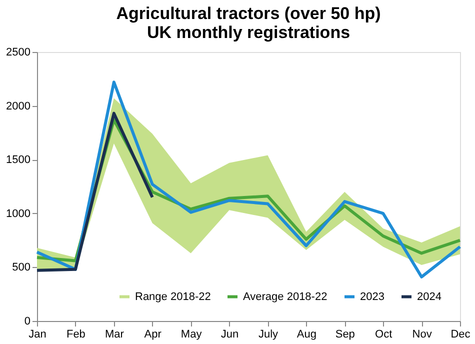 This screenshot has width=475, height=344. What do you see at coordinates (18, 106) in the screenshot?
I see `y-tick-label: 2000` at bounding box center [18, 106].